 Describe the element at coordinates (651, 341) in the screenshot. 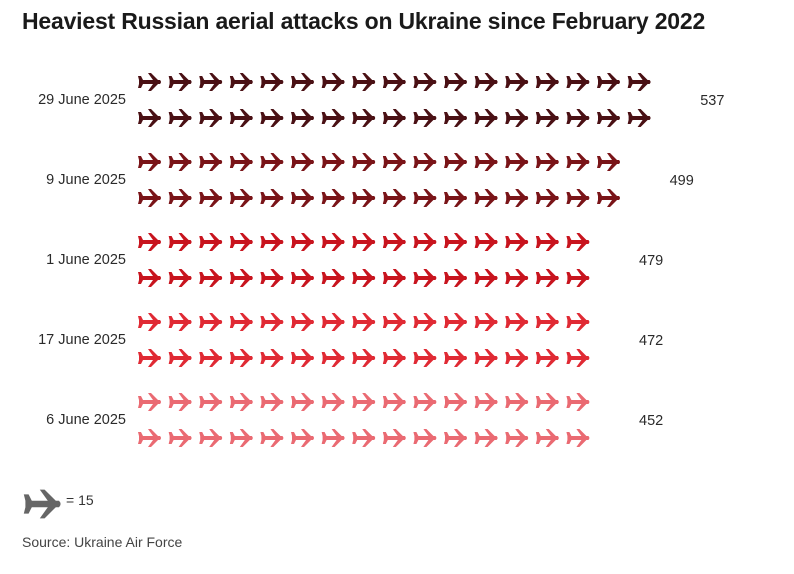

I see `value-label: 472` at that location.